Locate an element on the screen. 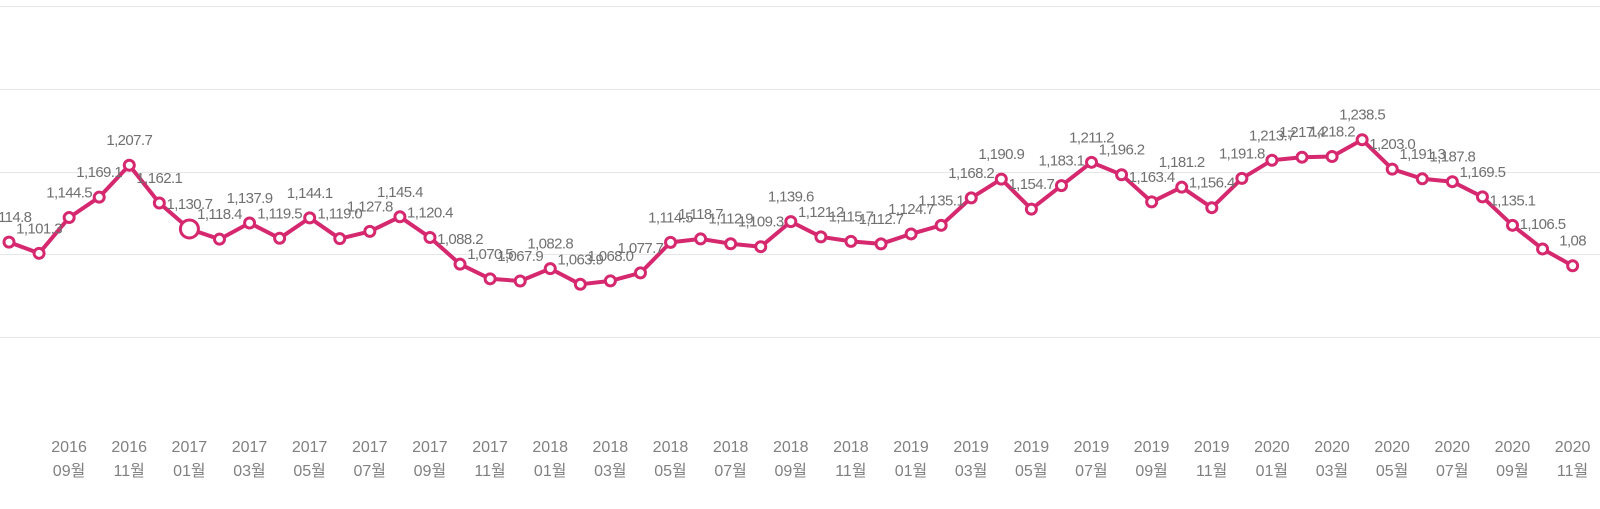 The height and width of the screenshot is (509, 1600). data-label: 1,181.2 is located at coordinates (1182, 162).